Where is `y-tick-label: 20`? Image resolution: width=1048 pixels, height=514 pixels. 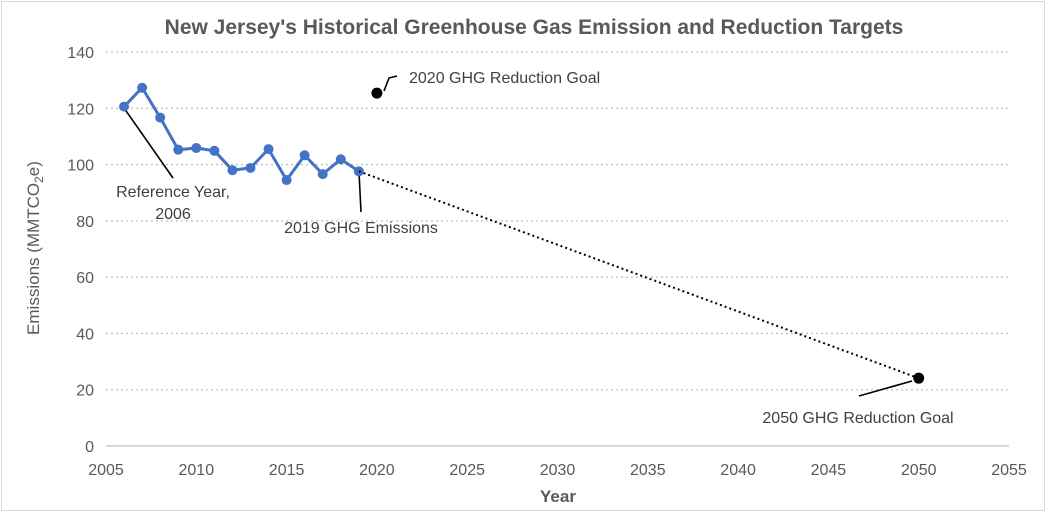
y-tick-label: 20 is located at coordinates (85, 391).